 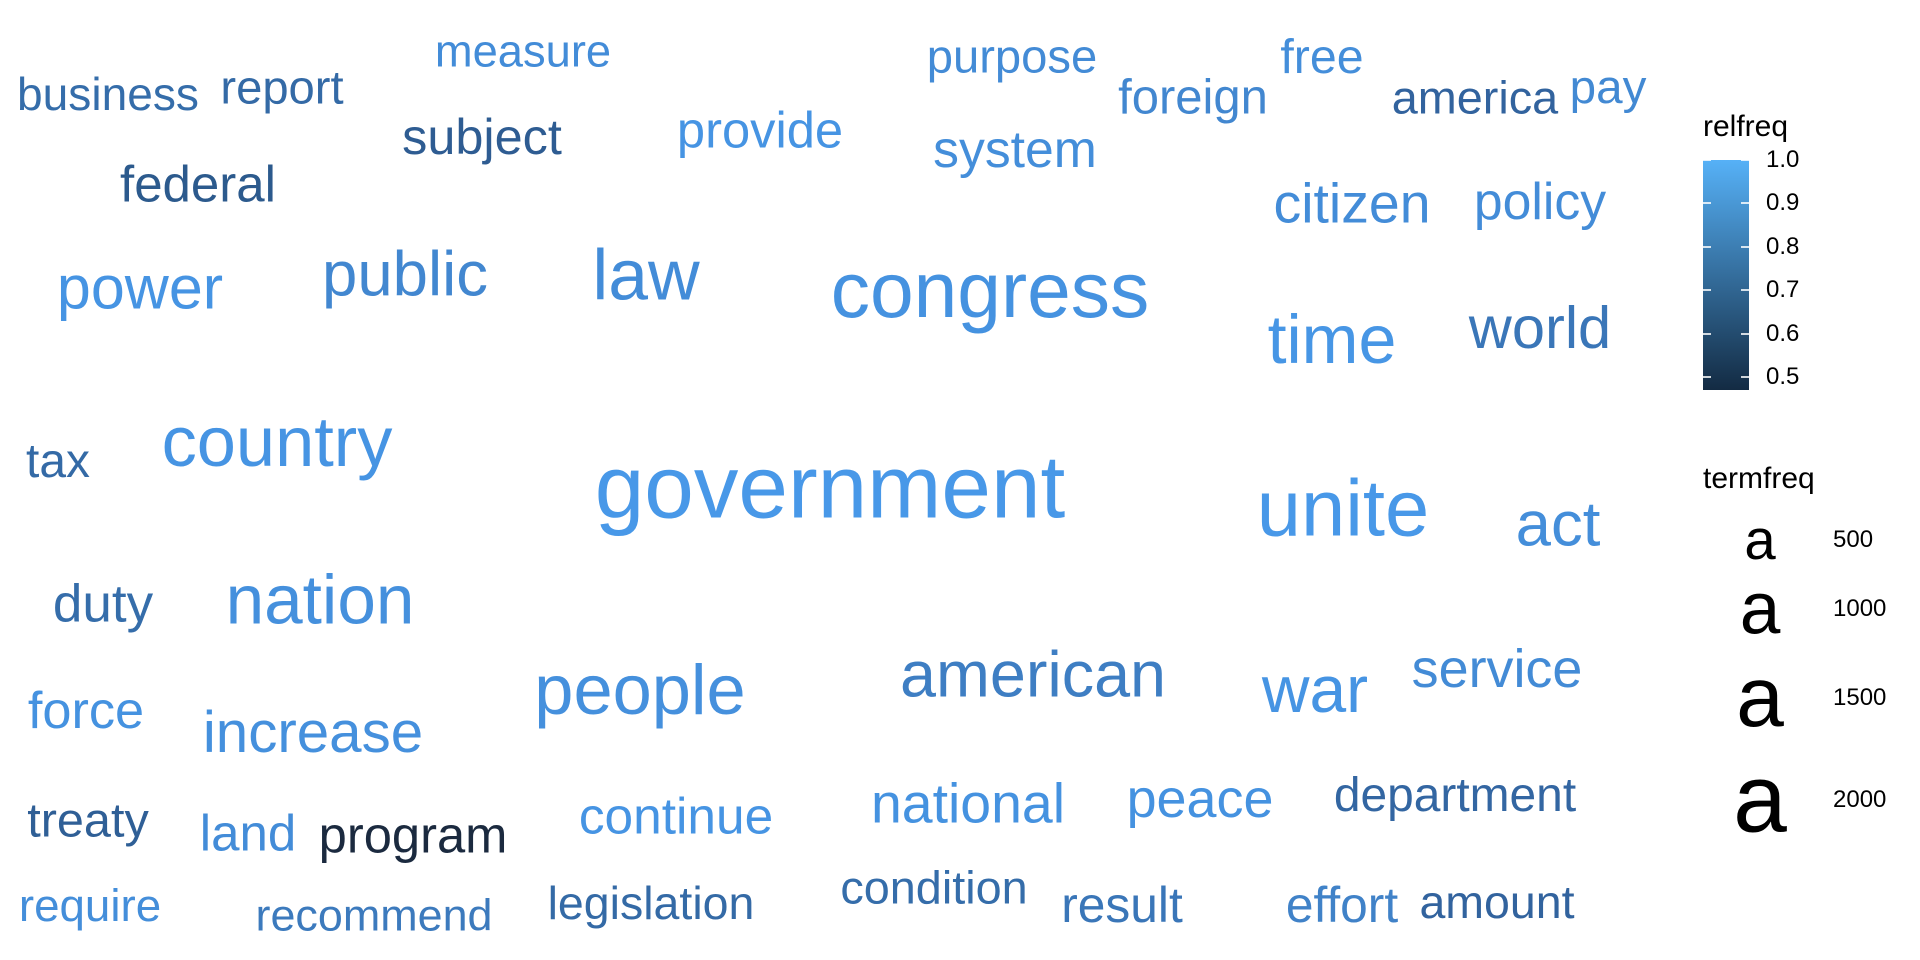 I want to click on color-legend-title: relfreq, so click(x=1746, y=126).